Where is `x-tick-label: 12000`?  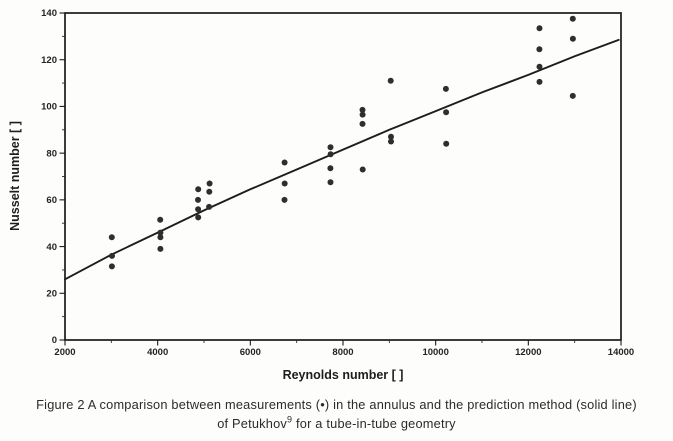
x-tick-label: 12000 is located at coordinates (528, 352).